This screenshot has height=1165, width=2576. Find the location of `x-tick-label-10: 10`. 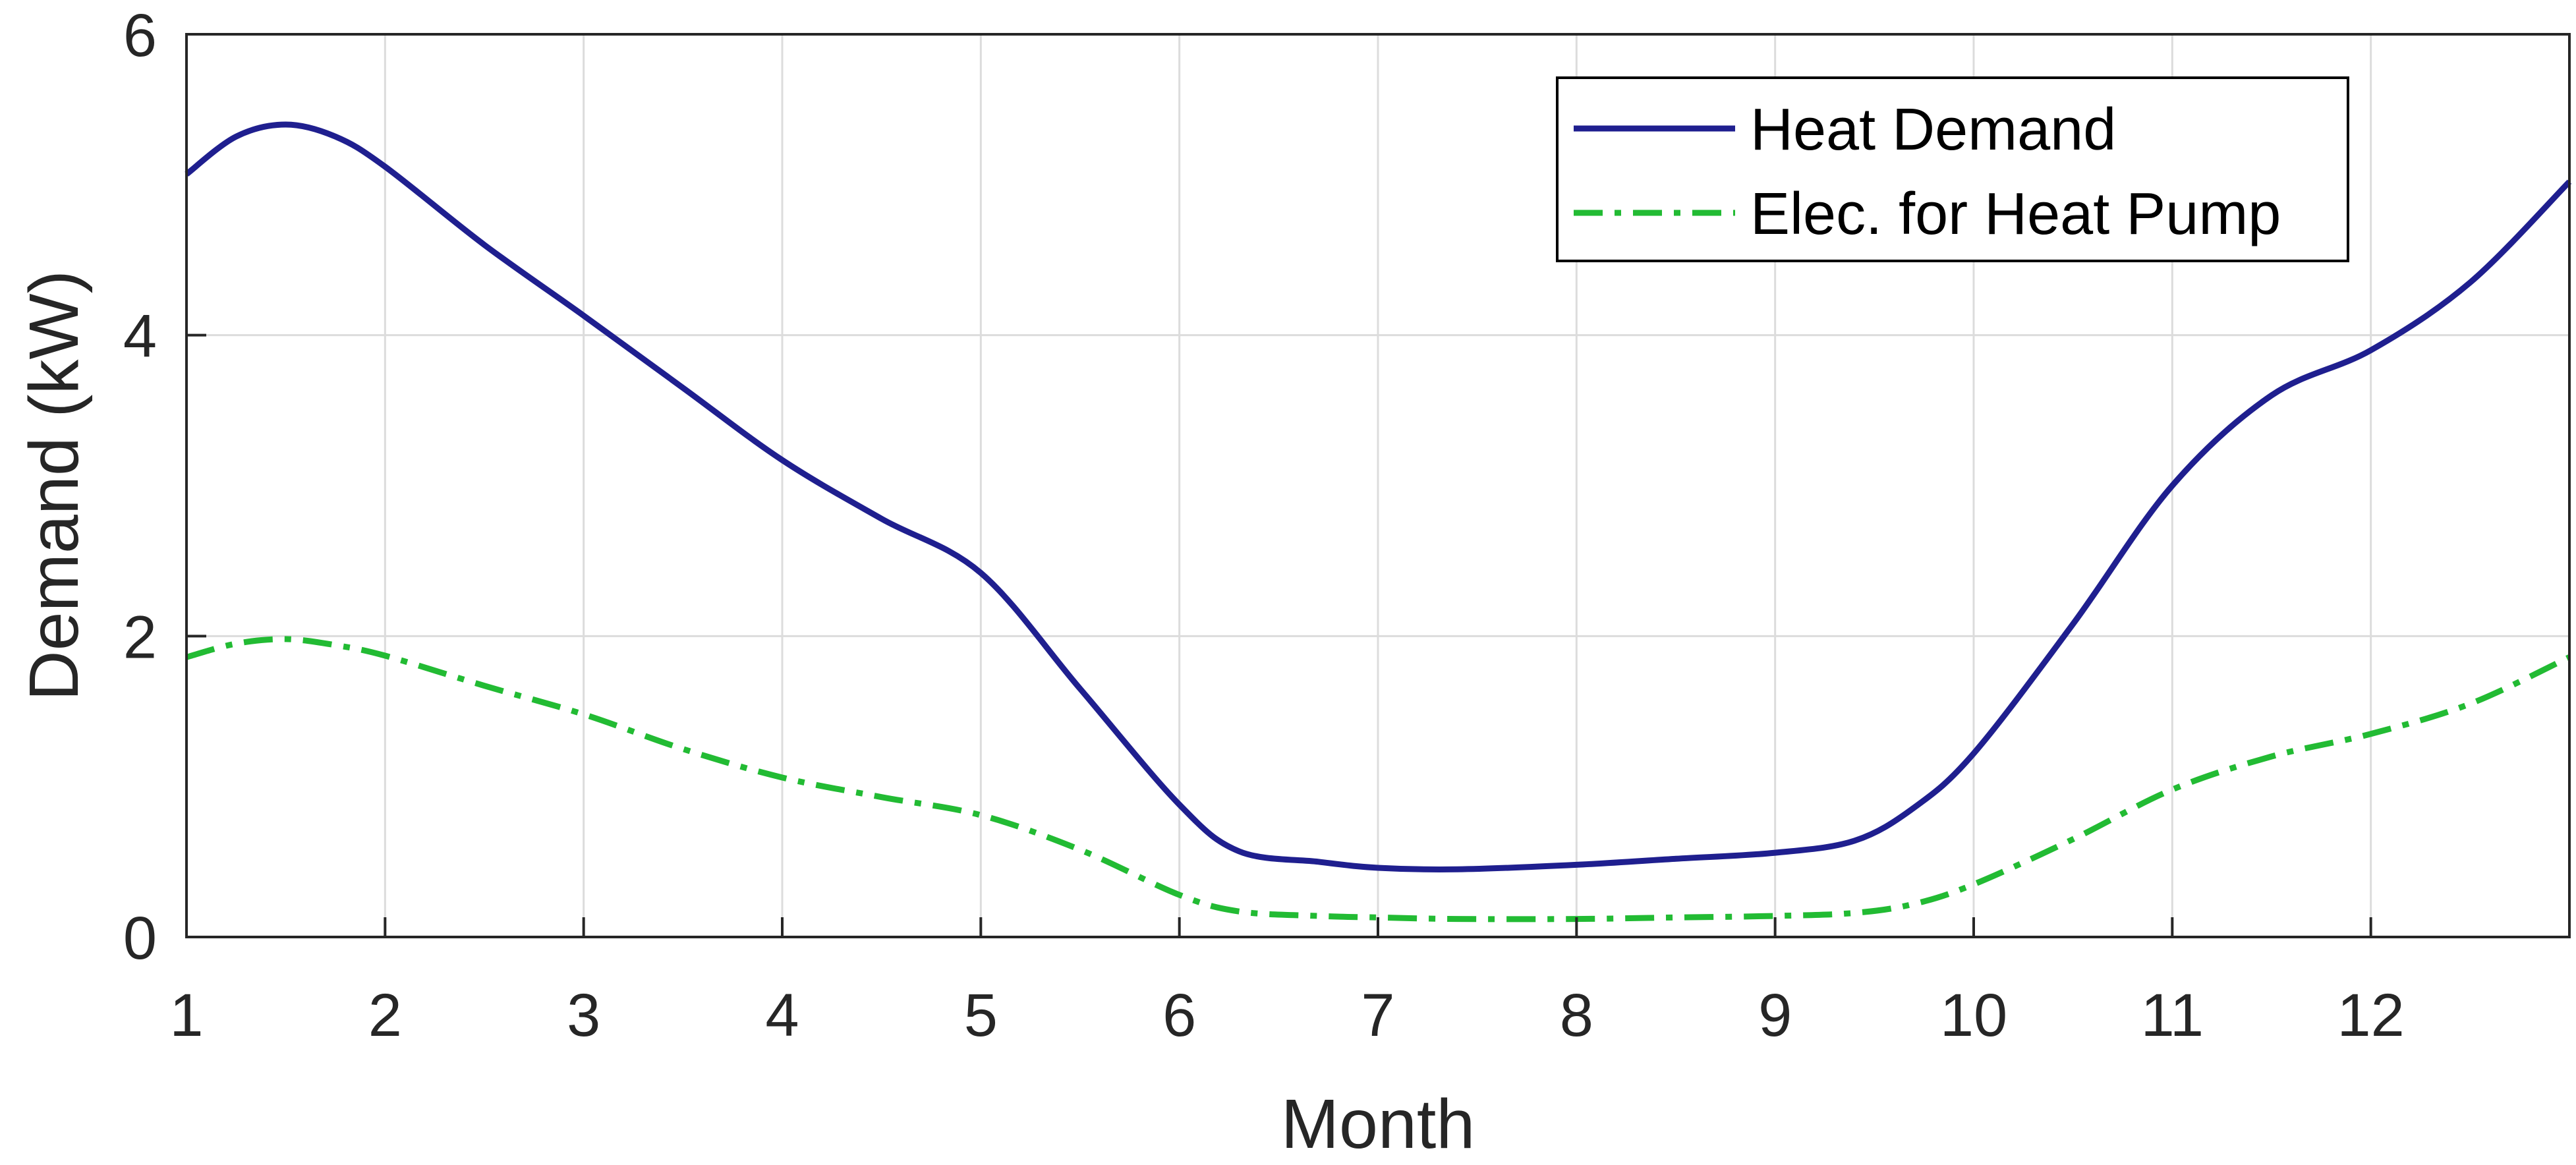

x-tick-label-10: 10 is located at coordinates (1974, 1015).